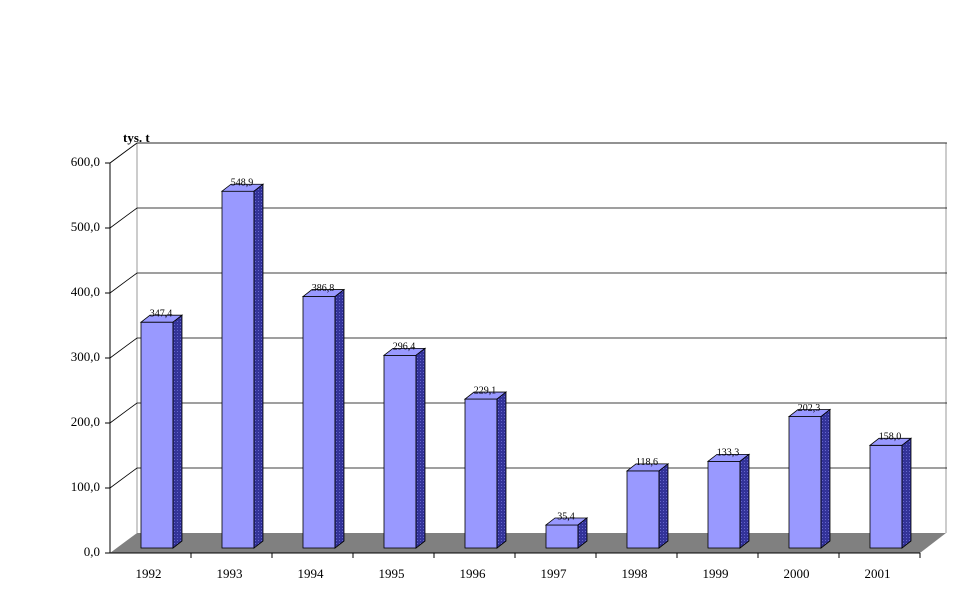  What do you see at coordinates (92, 551) in the screenshot?
I see `y-tick-label: 0,0` at bounding box center [92, 551].